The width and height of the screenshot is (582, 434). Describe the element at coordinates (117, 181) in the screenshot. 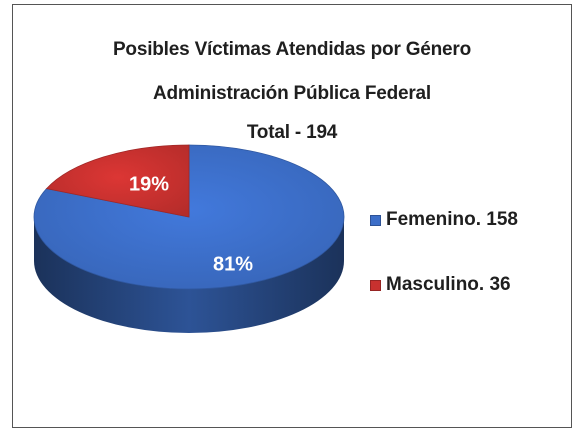

I see `pie-slice-masculino` at that location.